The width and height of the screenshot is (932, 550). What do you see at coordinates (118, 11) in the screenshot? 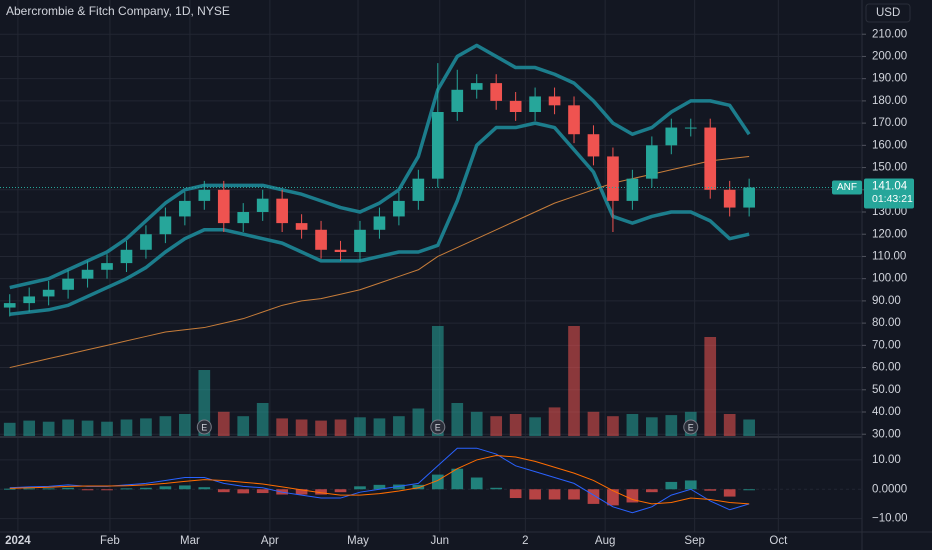
I see `chart-title: Abercrombie & Fitch Company, 1D, NYSE` at bounding box center [118, 11].